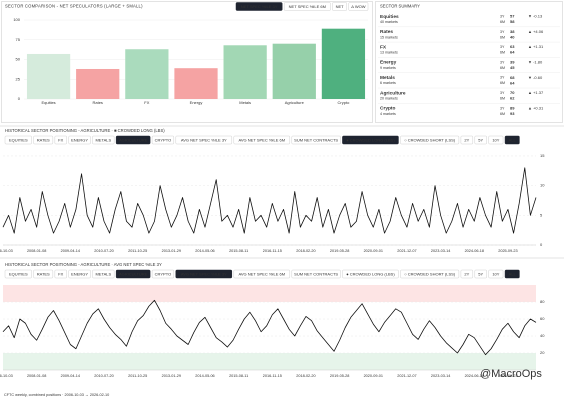 This screenshot has height=405, width=564. What do you see at coordinates (542, 185) in the screenshot?
I see `y-tick-label: 10` at bounding box center [542, 185].